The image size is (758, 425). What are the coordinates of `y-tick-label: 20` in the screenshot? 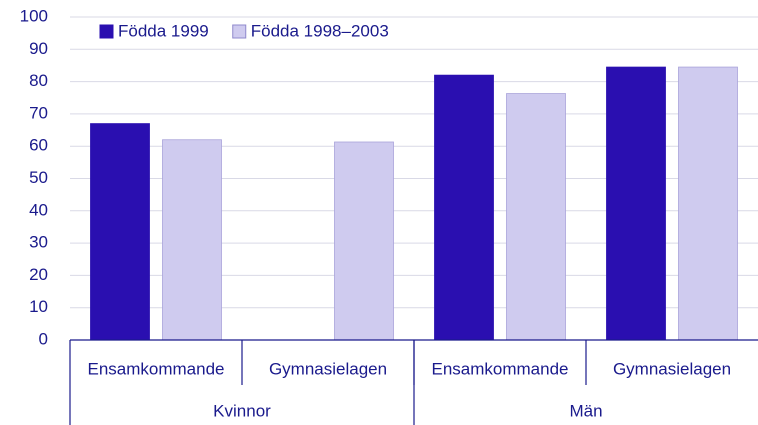 It's located at (38, 274).